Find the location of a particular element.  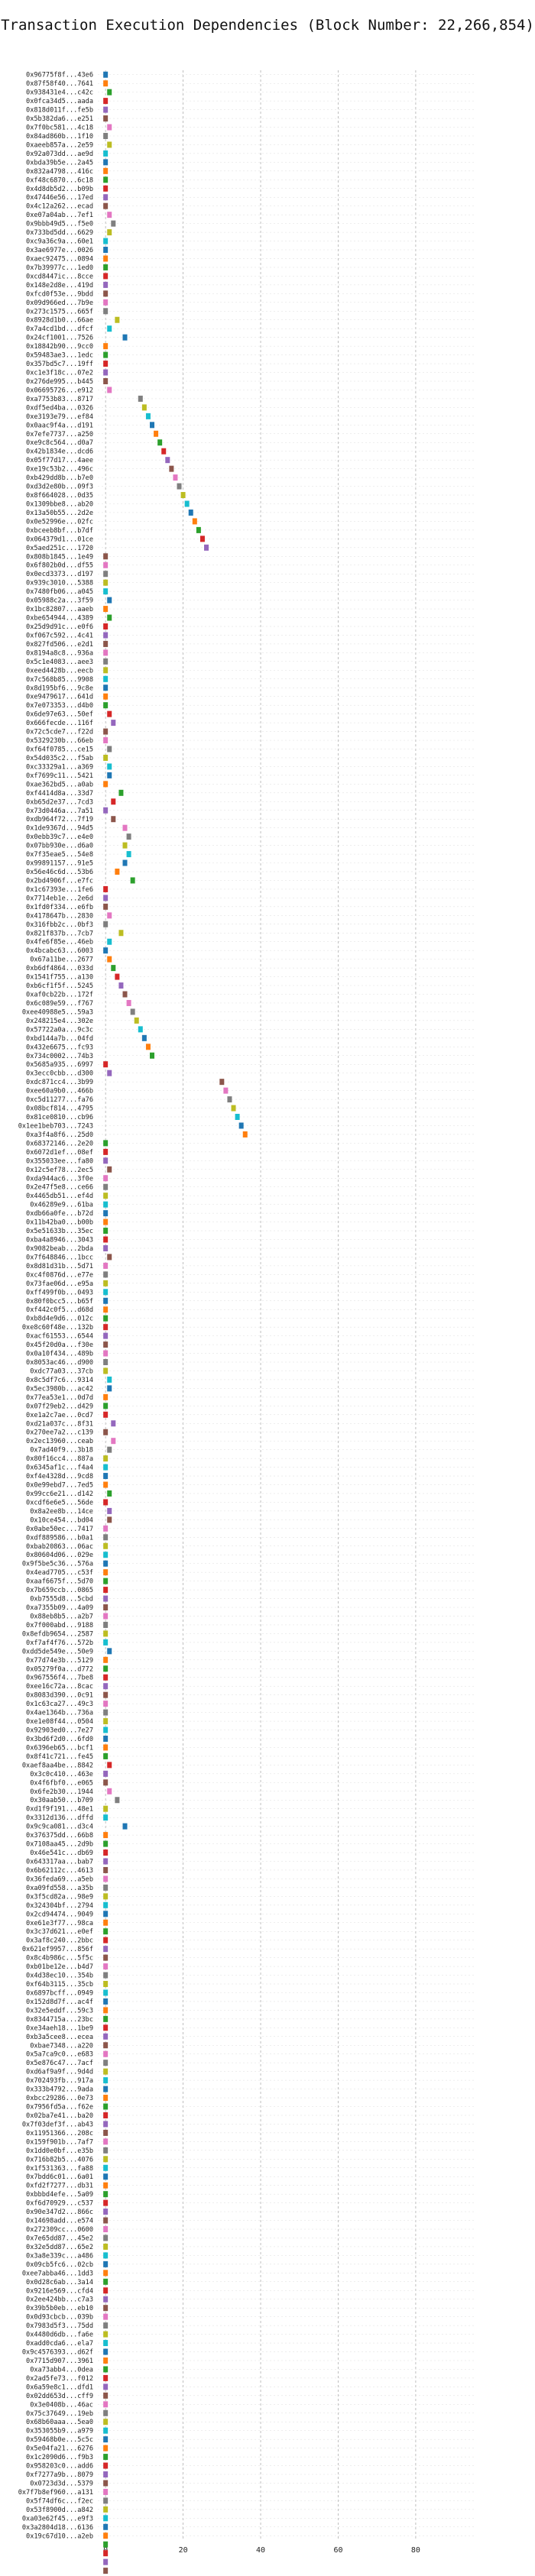

y-tick-label: 0x18842b90...9cc0 is located at coordinates (59, 347).